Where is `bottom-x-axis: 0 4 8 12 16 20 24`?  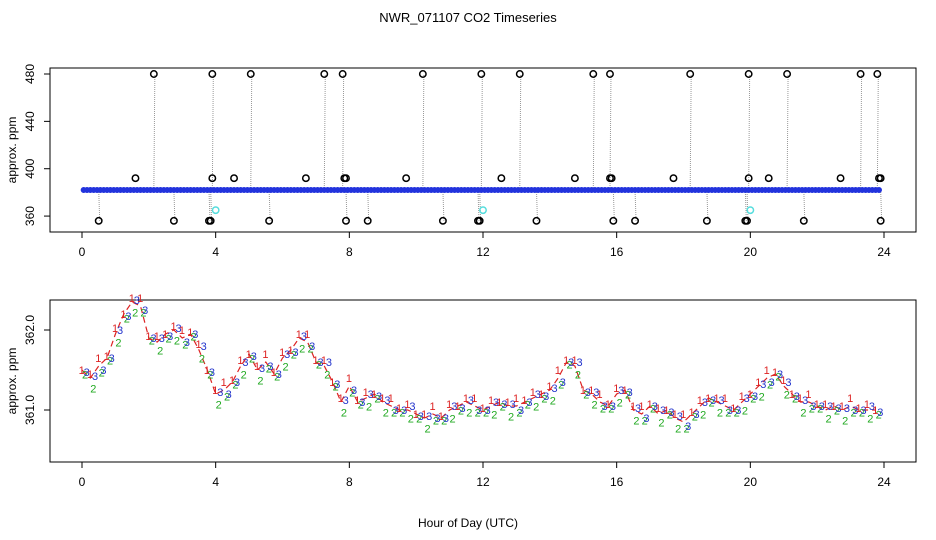 bottom-x-axis: 0 4 8 12 16 20 24 is located at coordinates (485, 475).